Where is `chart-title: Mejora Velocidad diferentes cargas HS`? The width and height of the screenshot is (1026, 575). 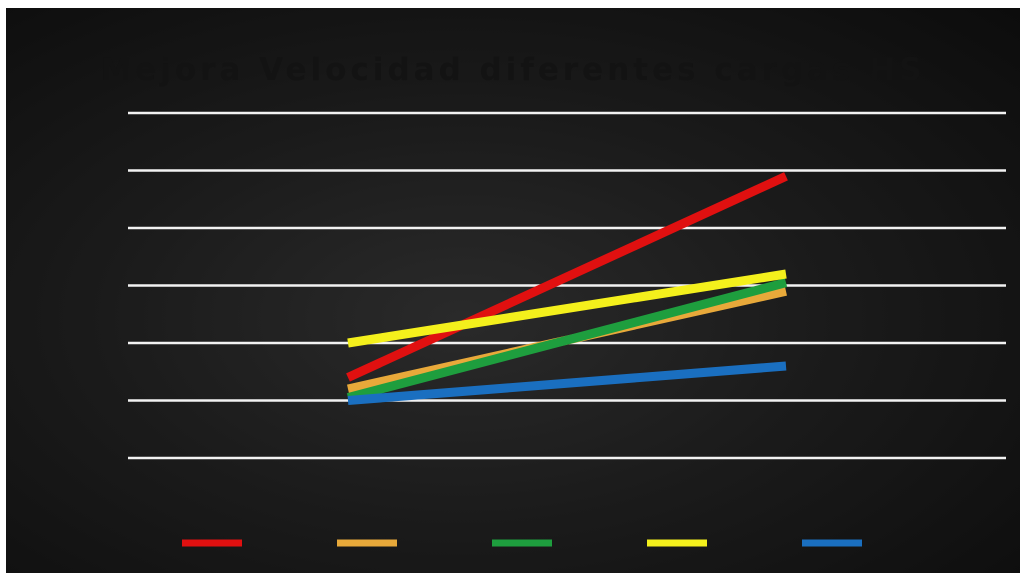 chart-title: Mejora Velocidad diferentes cargas HS is located at coordinates (513, 70).